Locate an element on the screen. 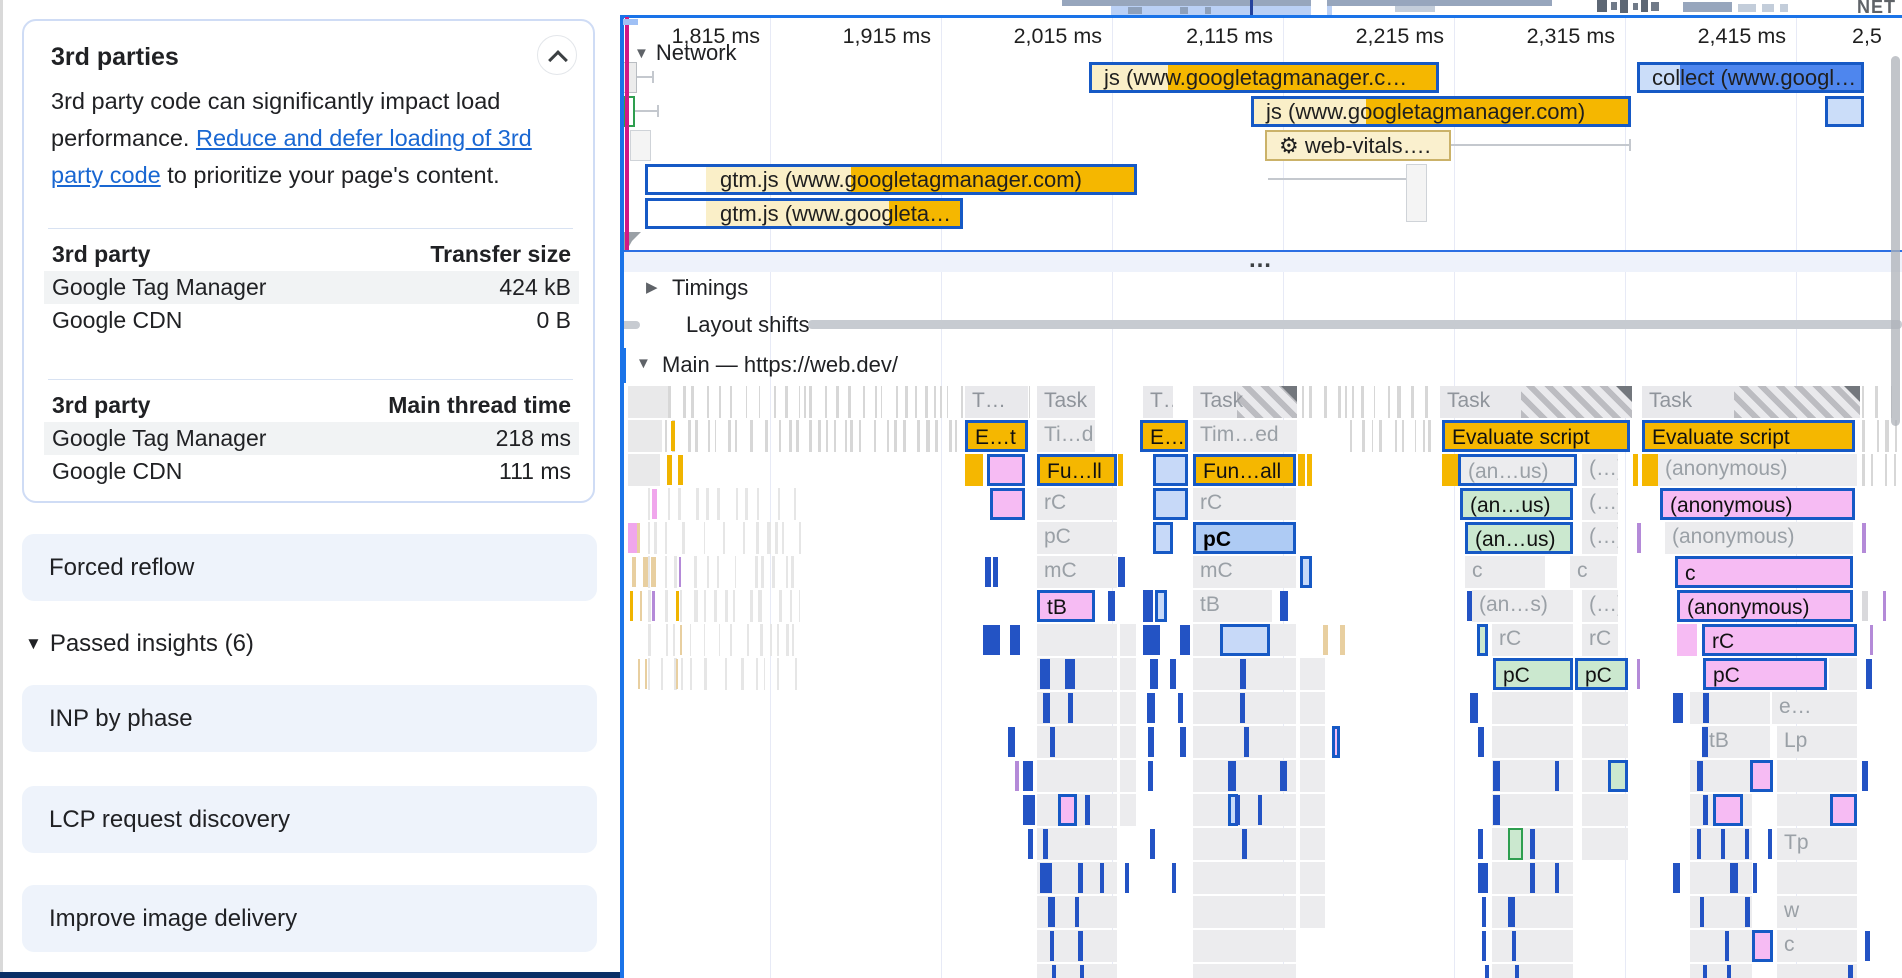  insight-chip-forced-reflow: Forced reflow is located at coordinates (309, 567).